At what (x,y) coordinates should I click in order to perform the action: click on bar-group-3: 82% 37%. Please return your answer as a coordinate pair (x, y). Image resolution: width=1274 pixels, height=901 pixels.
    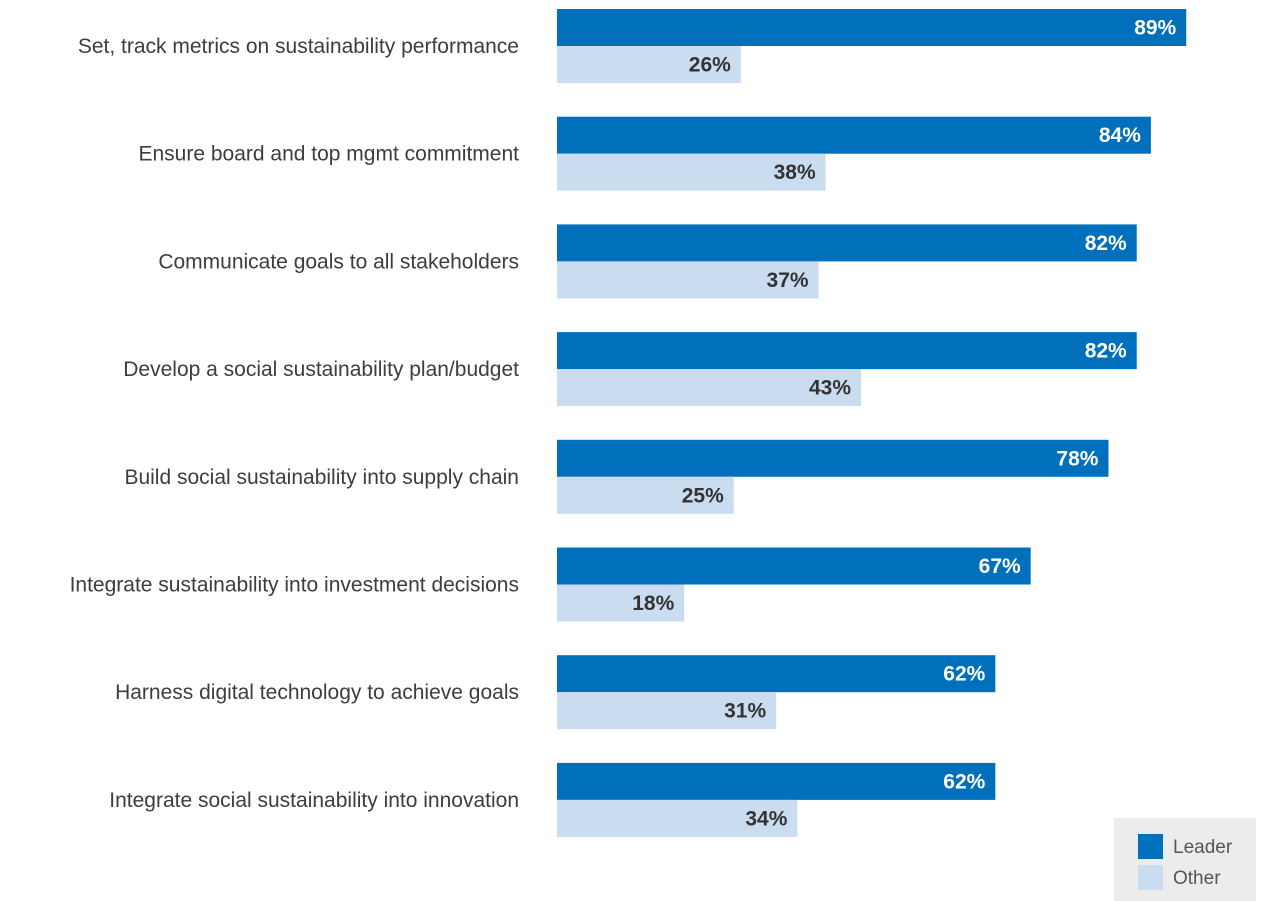
    Looking at the image, I should click on (847, 261).